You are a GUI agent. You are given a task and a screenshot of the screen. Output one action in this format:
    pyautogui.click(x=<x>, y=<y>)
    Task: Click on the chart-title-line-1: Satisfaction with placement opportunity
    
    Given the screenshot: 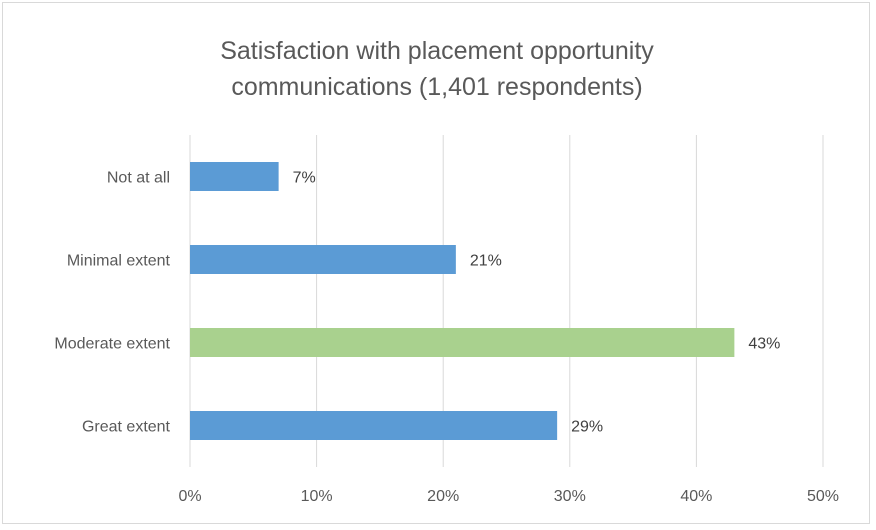 What is the action you would take?
    pyautogui.click(x=437, y=51)
    